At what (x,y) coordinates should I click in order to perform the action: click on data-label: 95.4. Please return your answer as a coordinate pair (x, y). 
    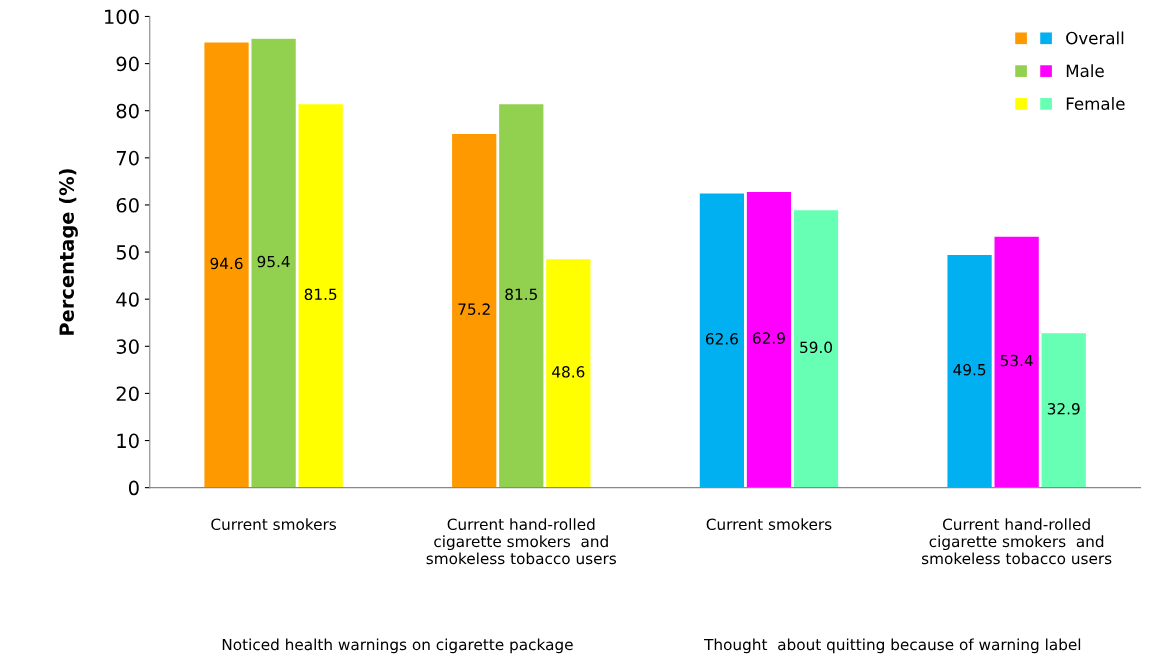
    Looking at the image, I should click on (273, 261).